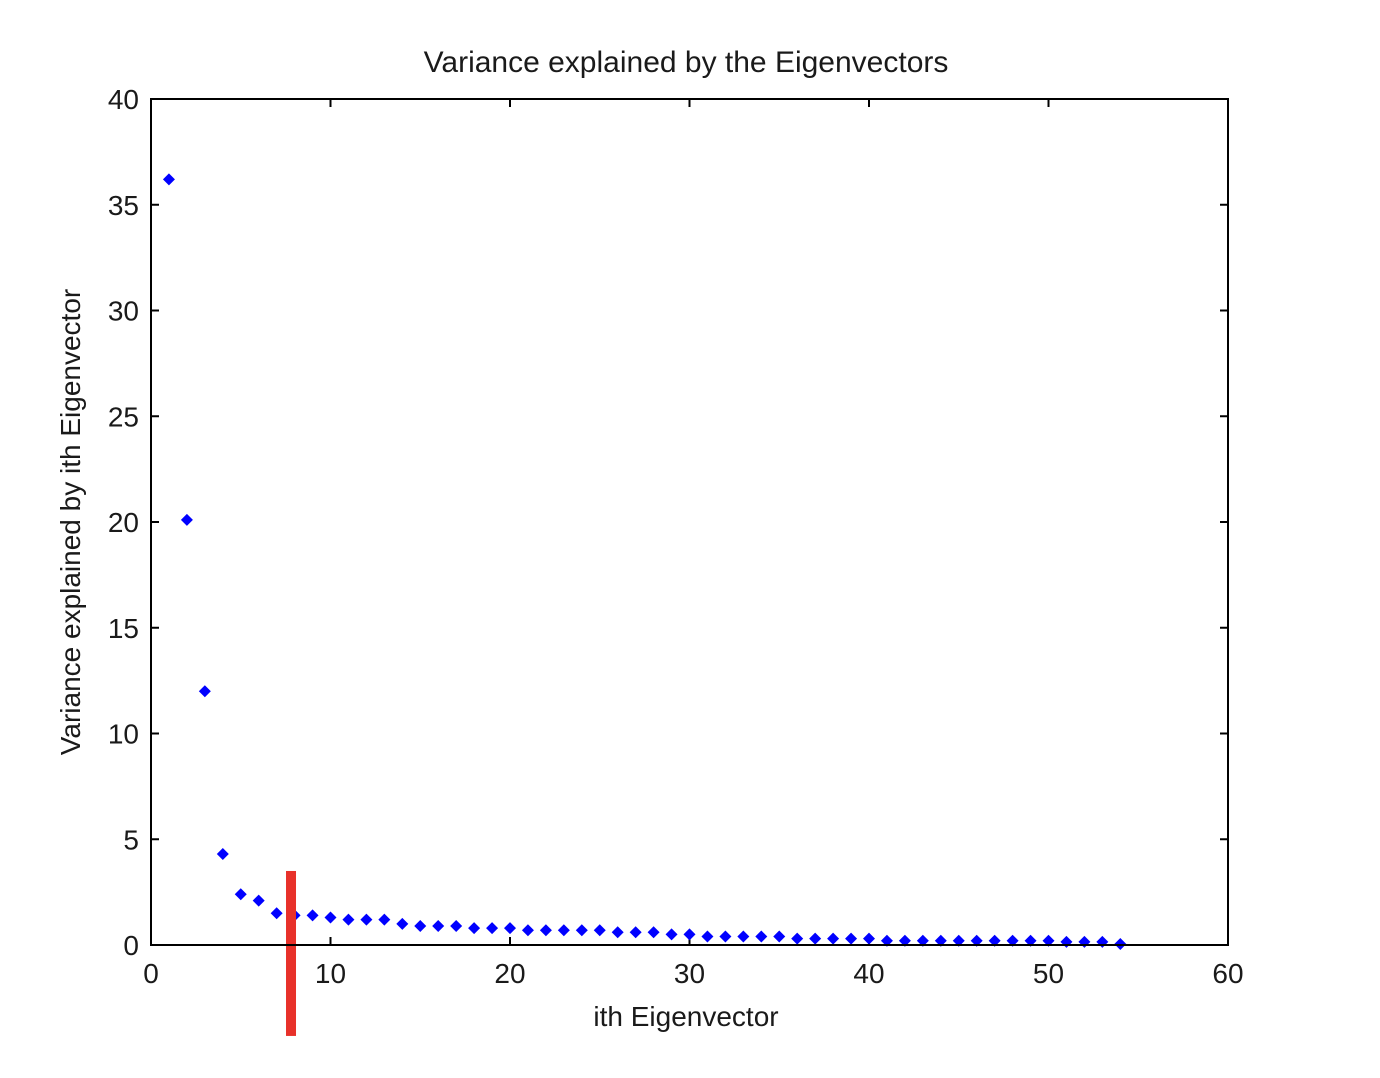 This screenshot has height=1078, width=1380. Describe the element at coordinates (123, 522) in the screenshot. I see `y-tick-label: 20` at that location.